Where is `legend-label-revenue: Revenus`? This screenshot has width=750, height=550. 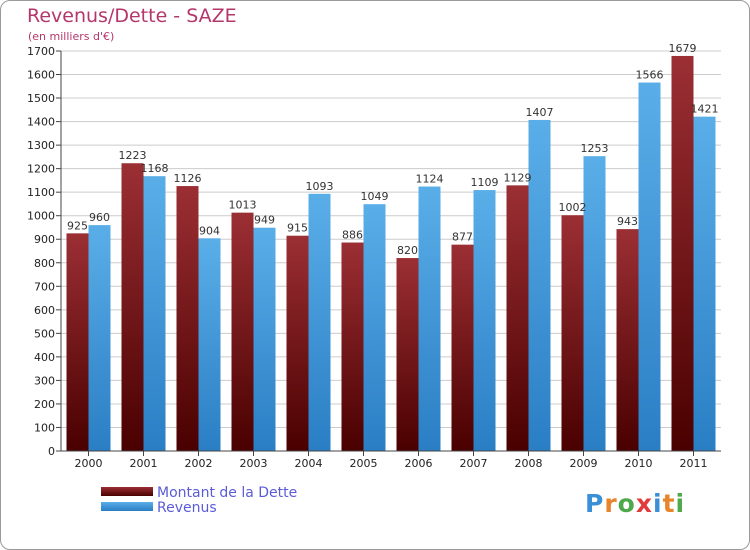 legend-label-revenue: Revenus is located at coordinates (187, 508).